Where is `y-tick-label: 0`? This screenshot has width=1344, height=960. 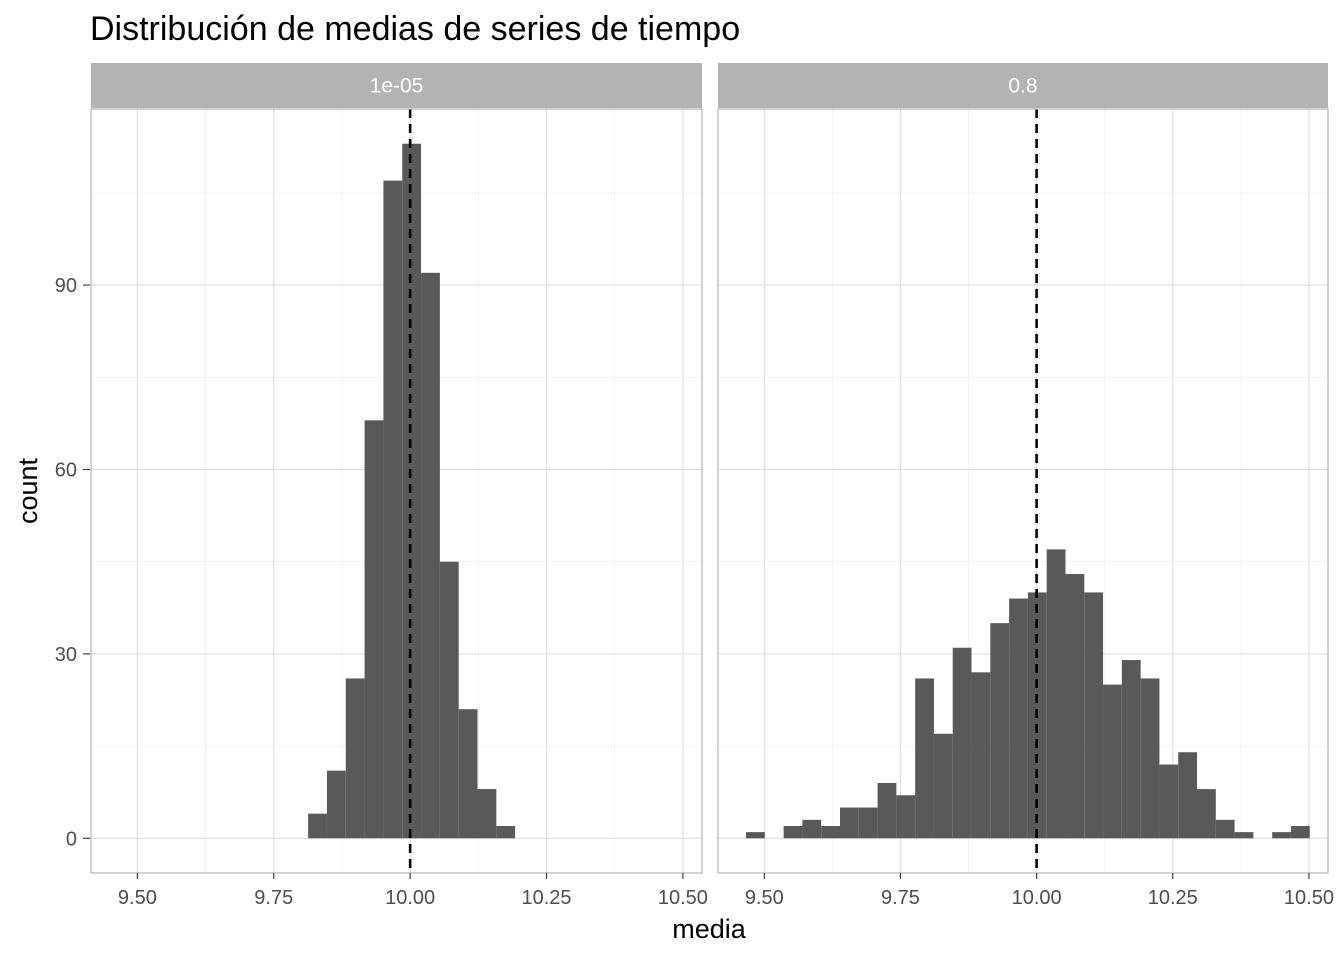 y-tick-label: 0 is located at coordinates (71, 839).